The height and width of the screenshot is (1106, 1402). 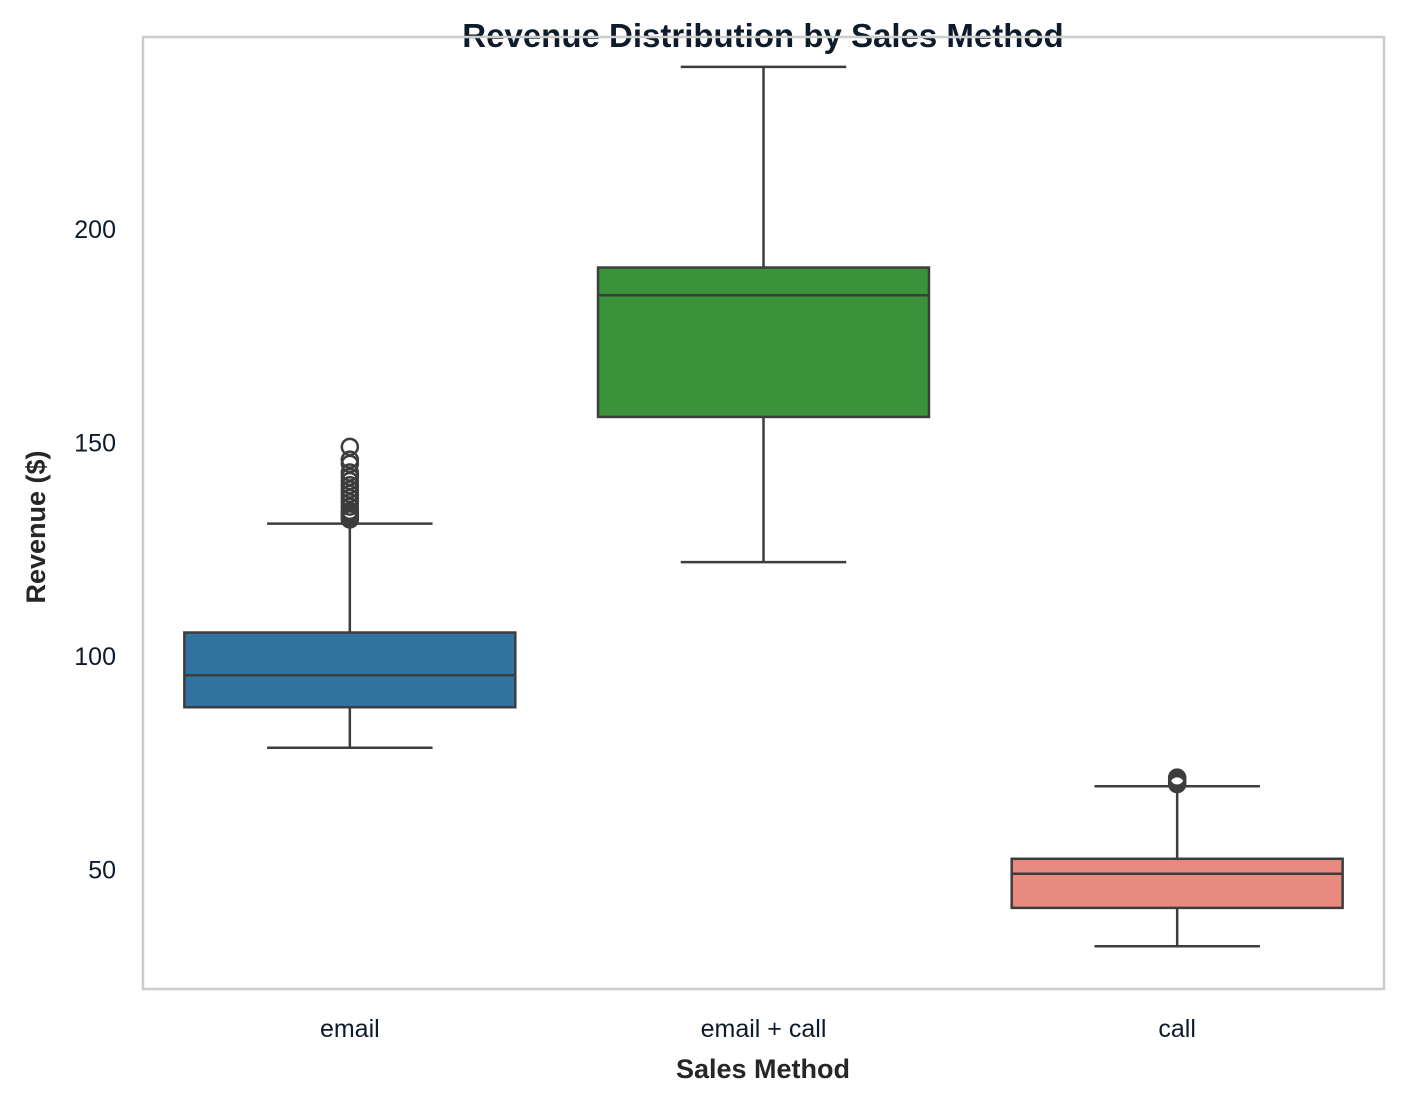 I want to click on y-tick-label: 100, so click(x=95, y=657).